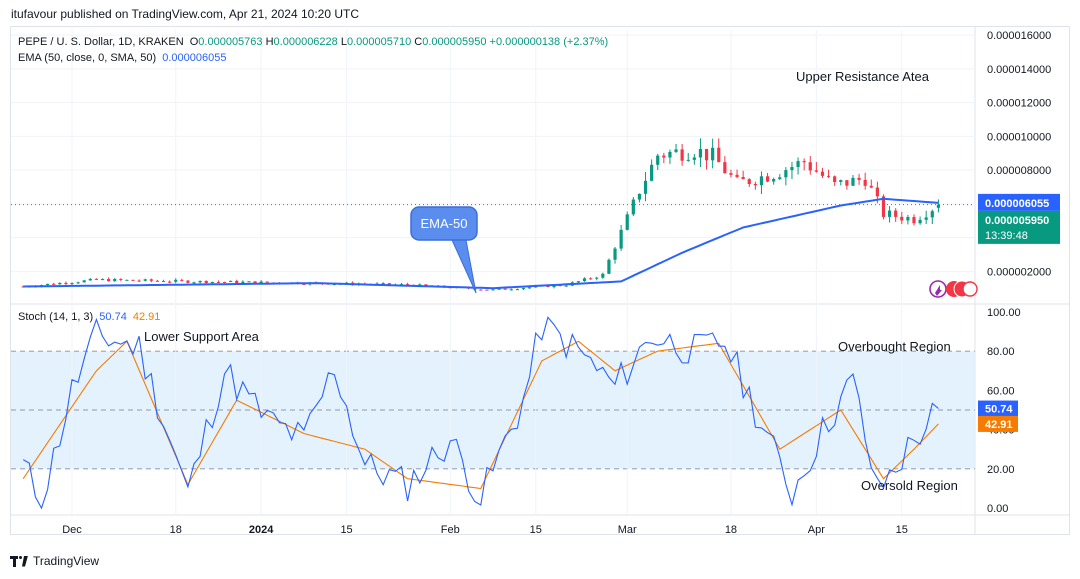  I want to click on upper-resistance-label: Upper Resistance Atea, so click(863, 76).